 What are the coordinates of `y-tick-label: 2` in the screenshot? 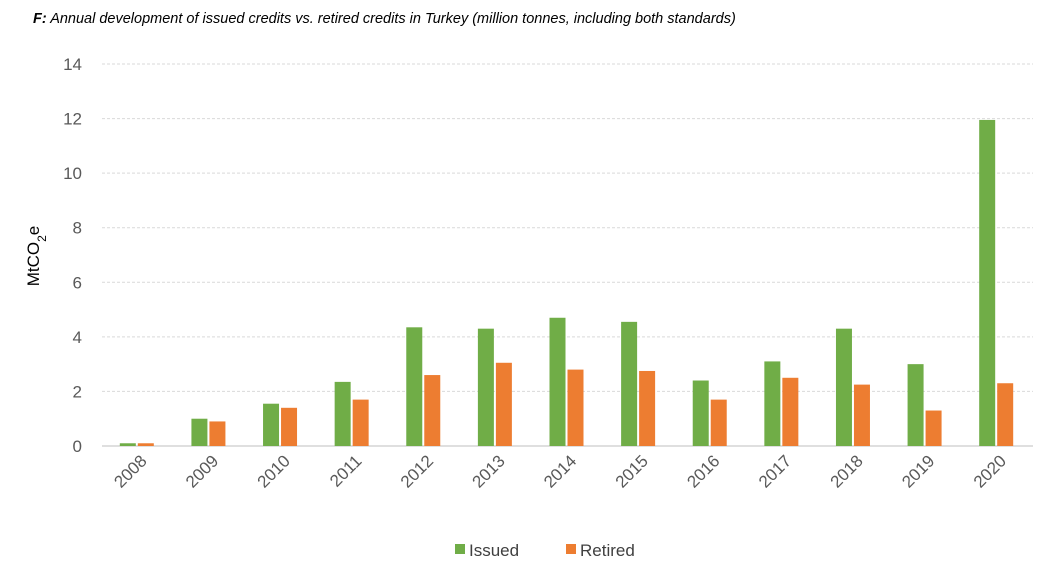 It's located at (77, 391).